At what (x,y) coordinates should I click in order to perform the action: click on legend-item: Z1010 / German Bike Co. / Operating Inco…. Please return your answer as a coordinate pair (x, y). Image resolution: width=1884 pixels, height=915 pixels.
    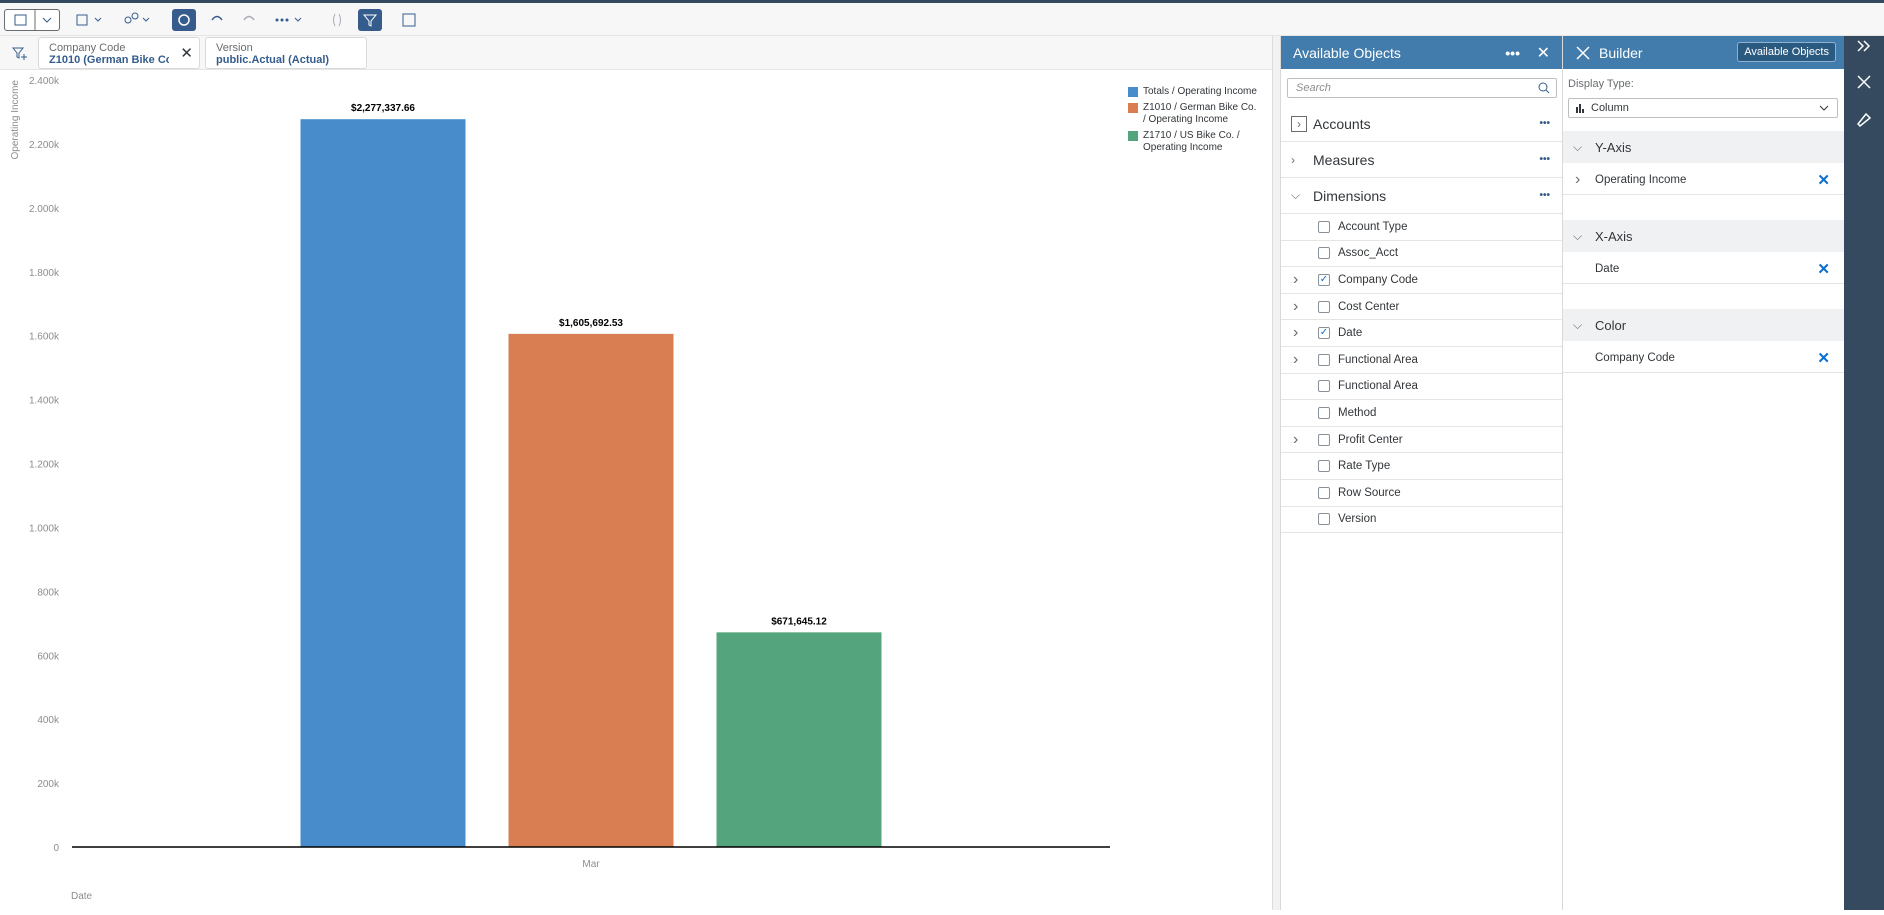
    Looking at the image, I should click on (1193, 114).